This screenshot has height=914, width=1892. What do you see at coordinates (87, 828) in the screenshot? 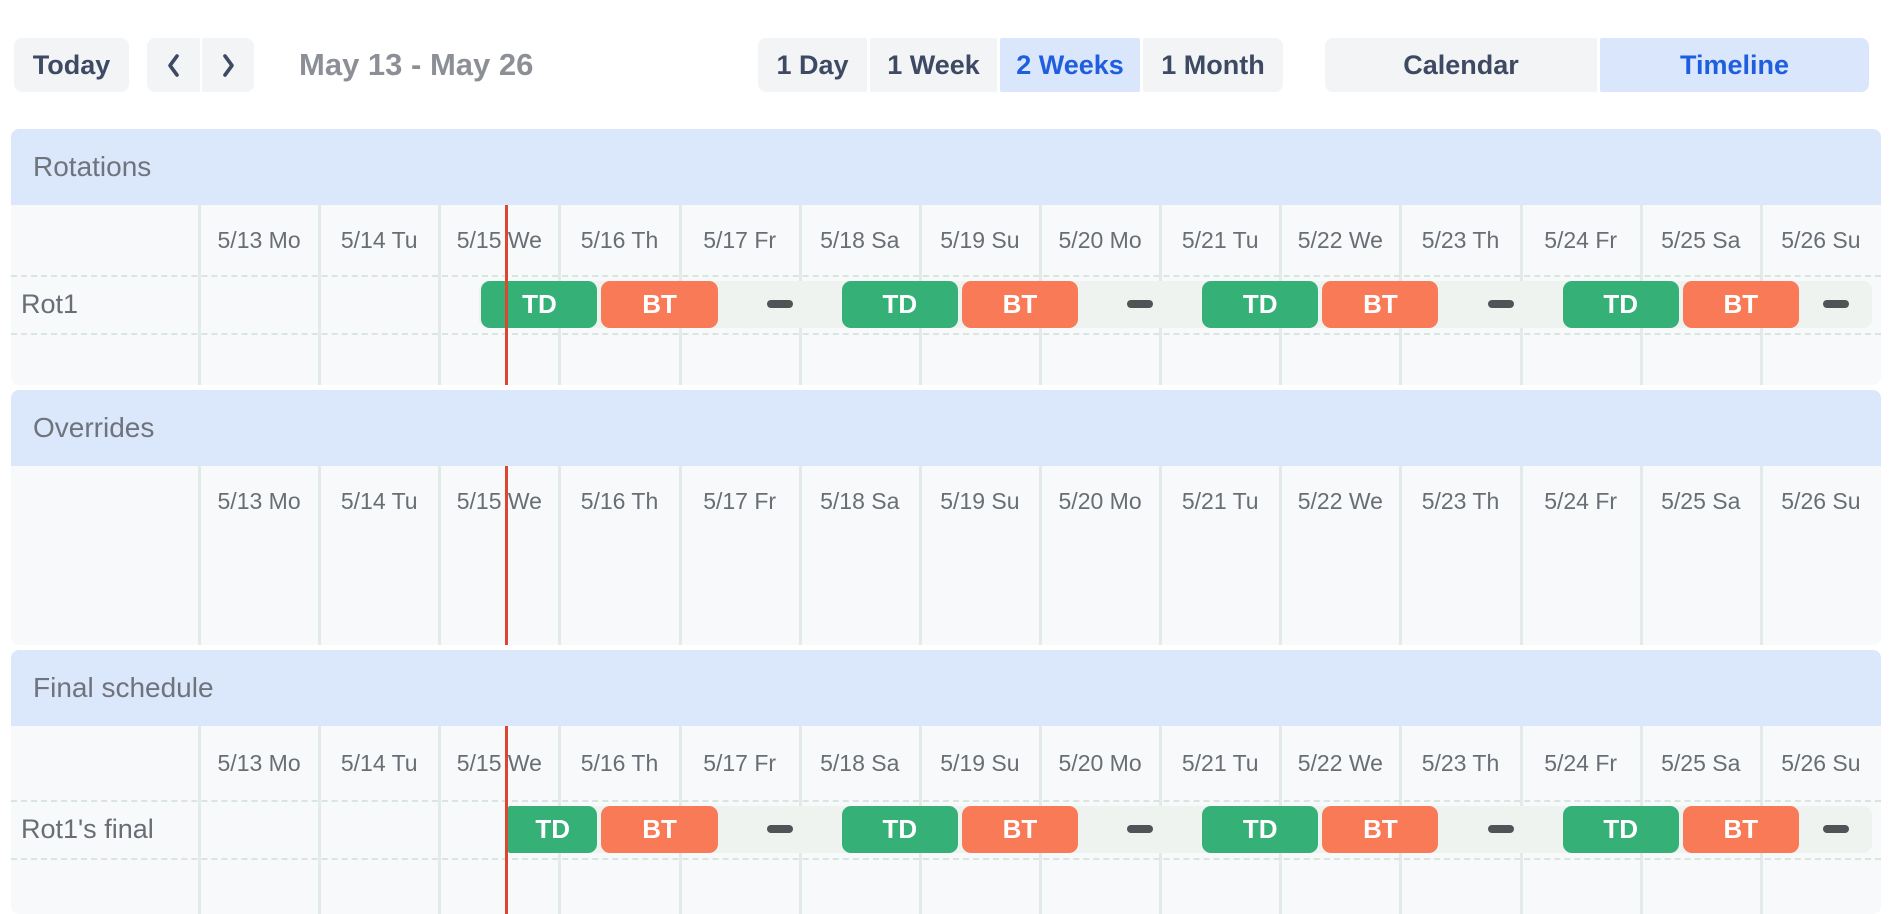
I see `row-label: Rot1's final` at bounding box center [87, 828].